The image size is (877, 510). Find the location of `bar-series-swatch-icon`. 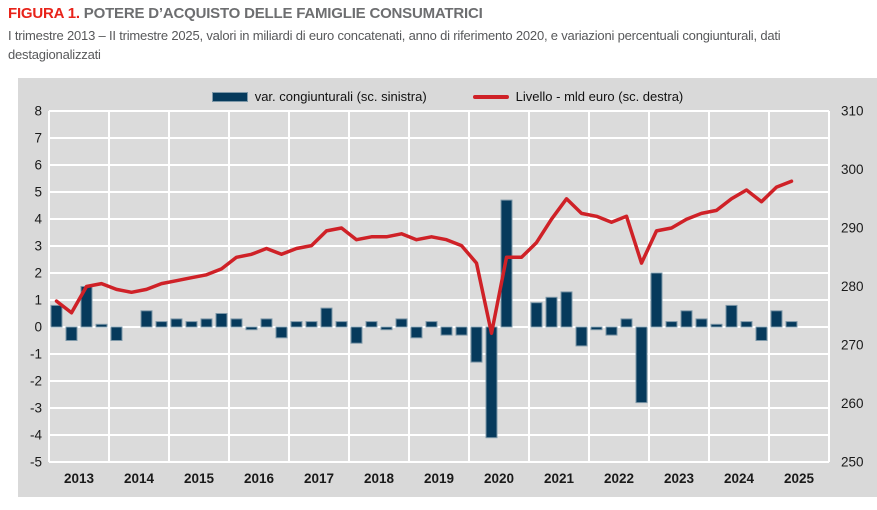

bar-series-swatch-icon is located at coordinates (229, 96).